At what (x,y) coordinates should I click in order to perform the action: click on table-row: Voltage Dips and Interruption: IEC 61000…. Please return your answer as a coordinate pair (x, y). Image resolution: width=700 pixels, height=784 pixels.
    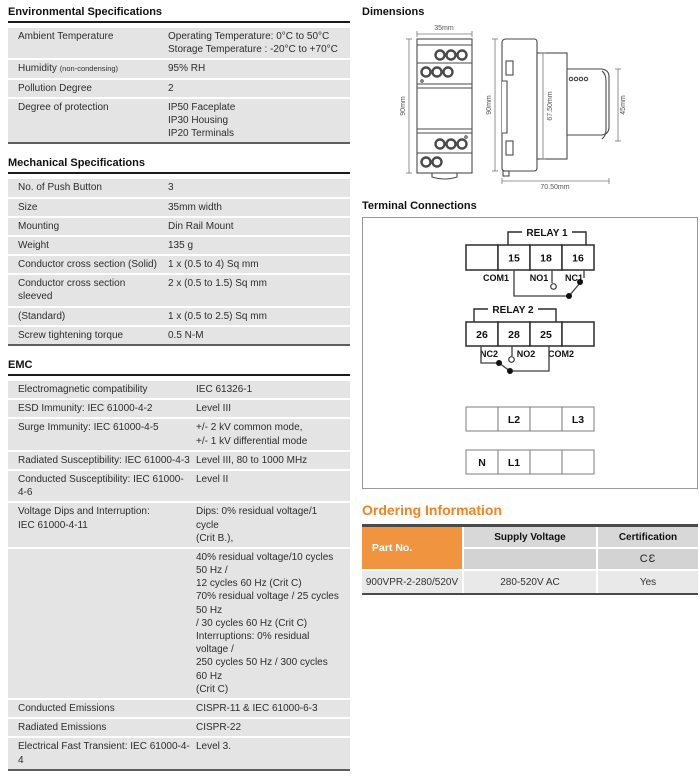
    Looking at the image, I should click on (179, 525).